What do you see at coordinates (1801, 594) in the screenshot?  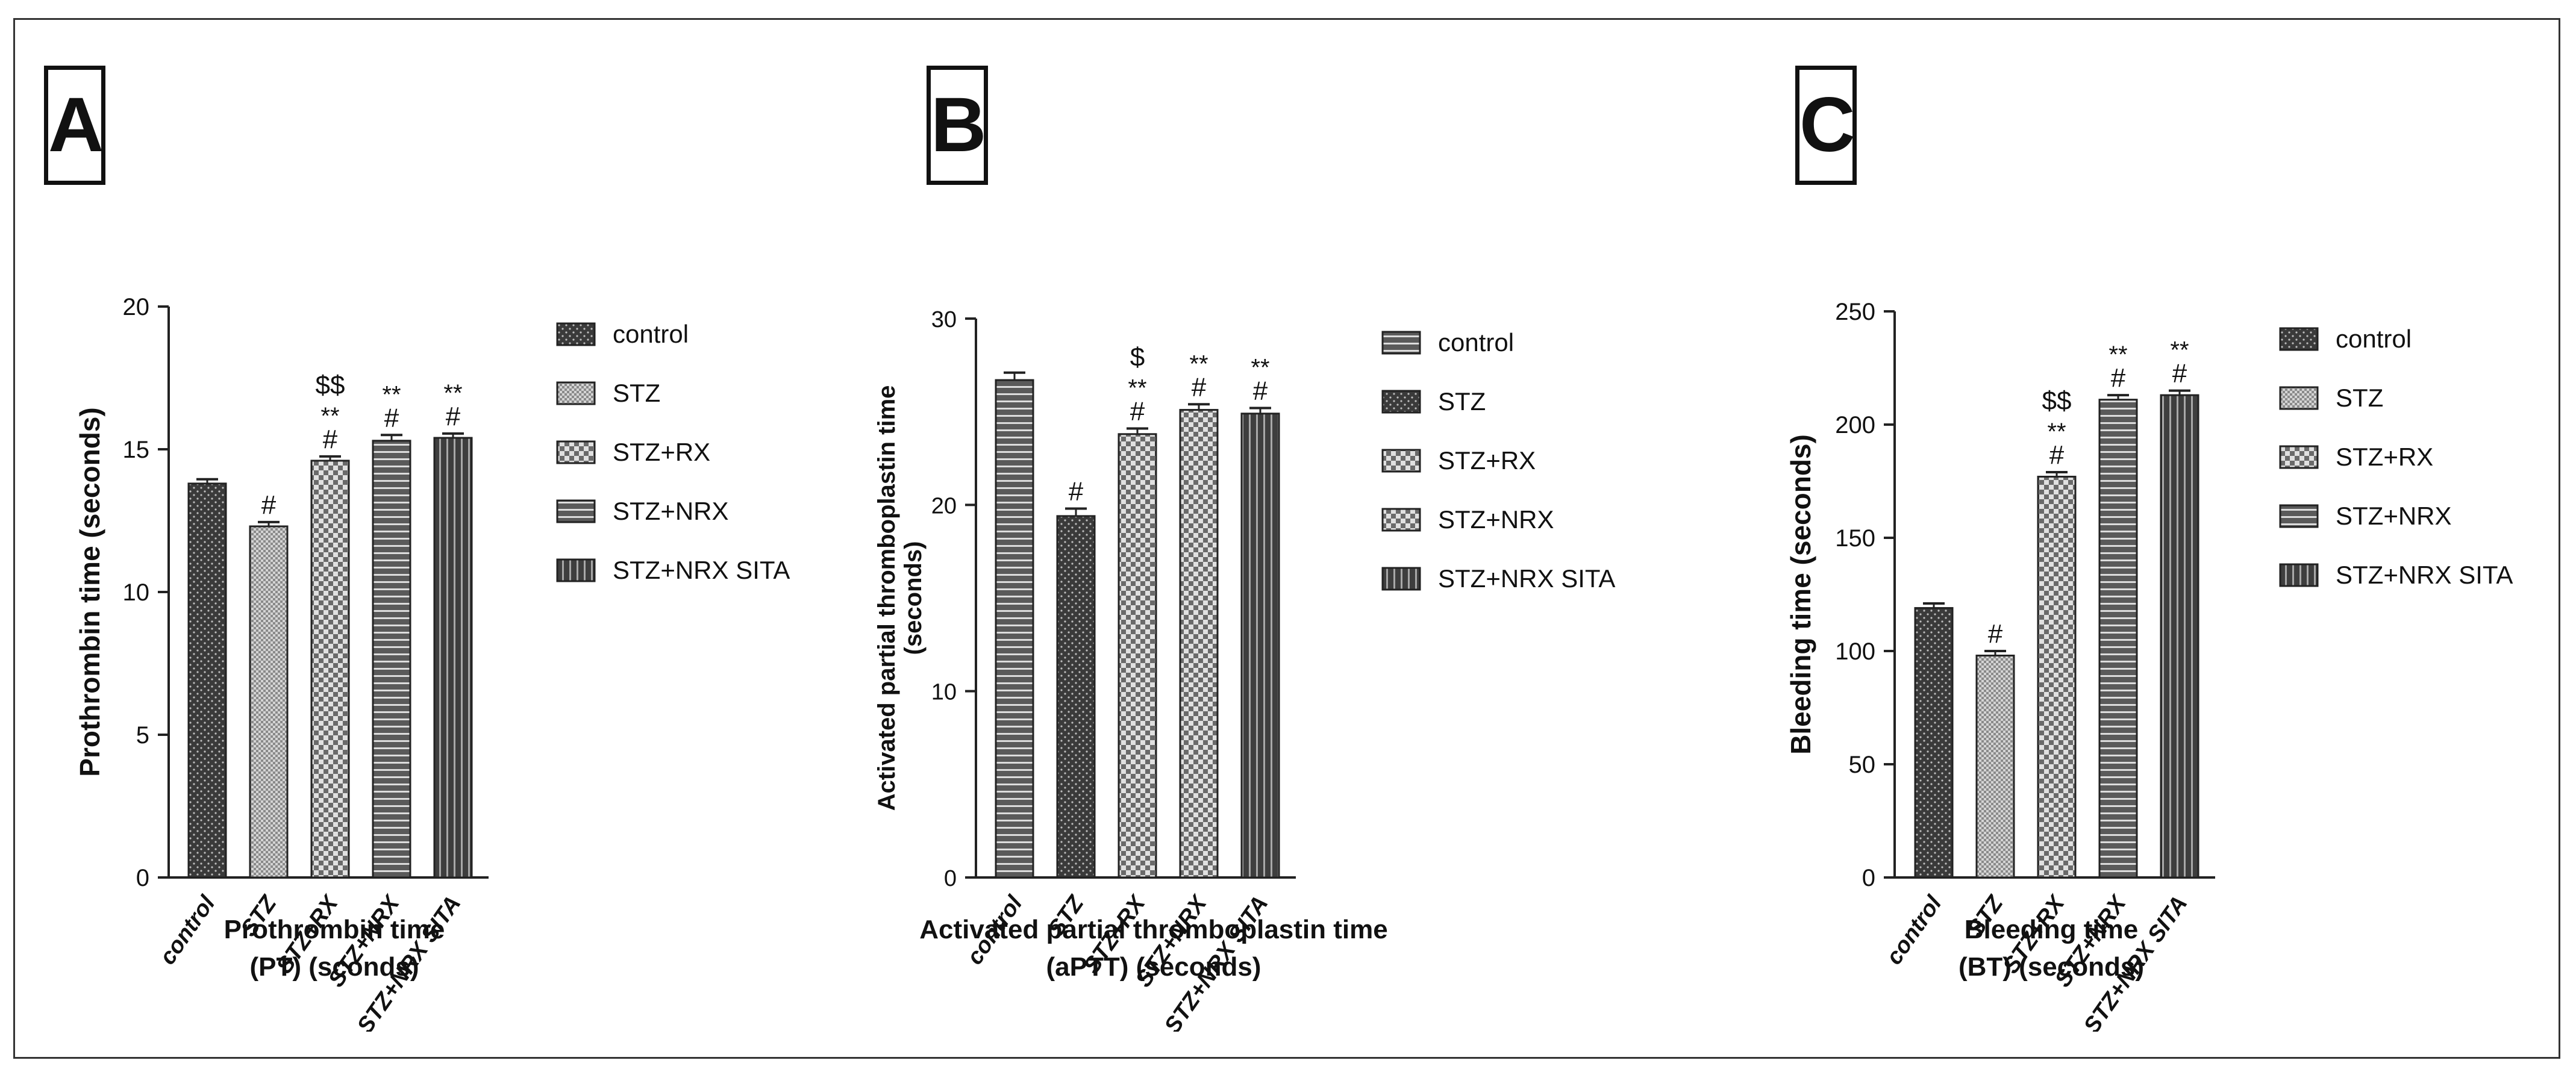 I see `y-axis-title: Bleeding time (seconds)` at bounding box center [1801, 594].